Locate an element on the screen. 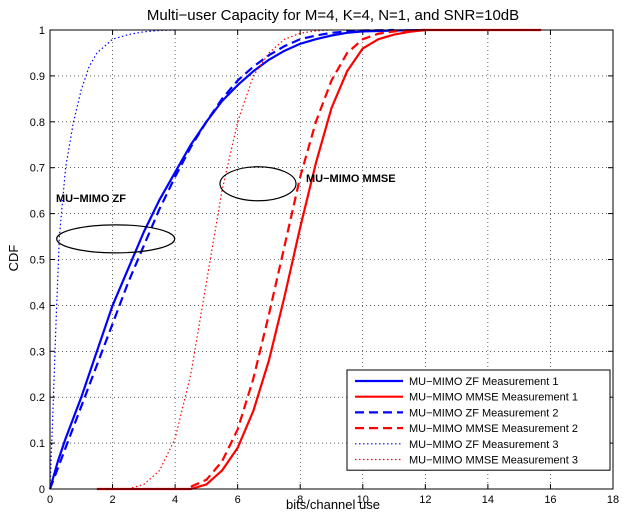  y-tick-label: 0.1 is located at coordinates (37, 444).